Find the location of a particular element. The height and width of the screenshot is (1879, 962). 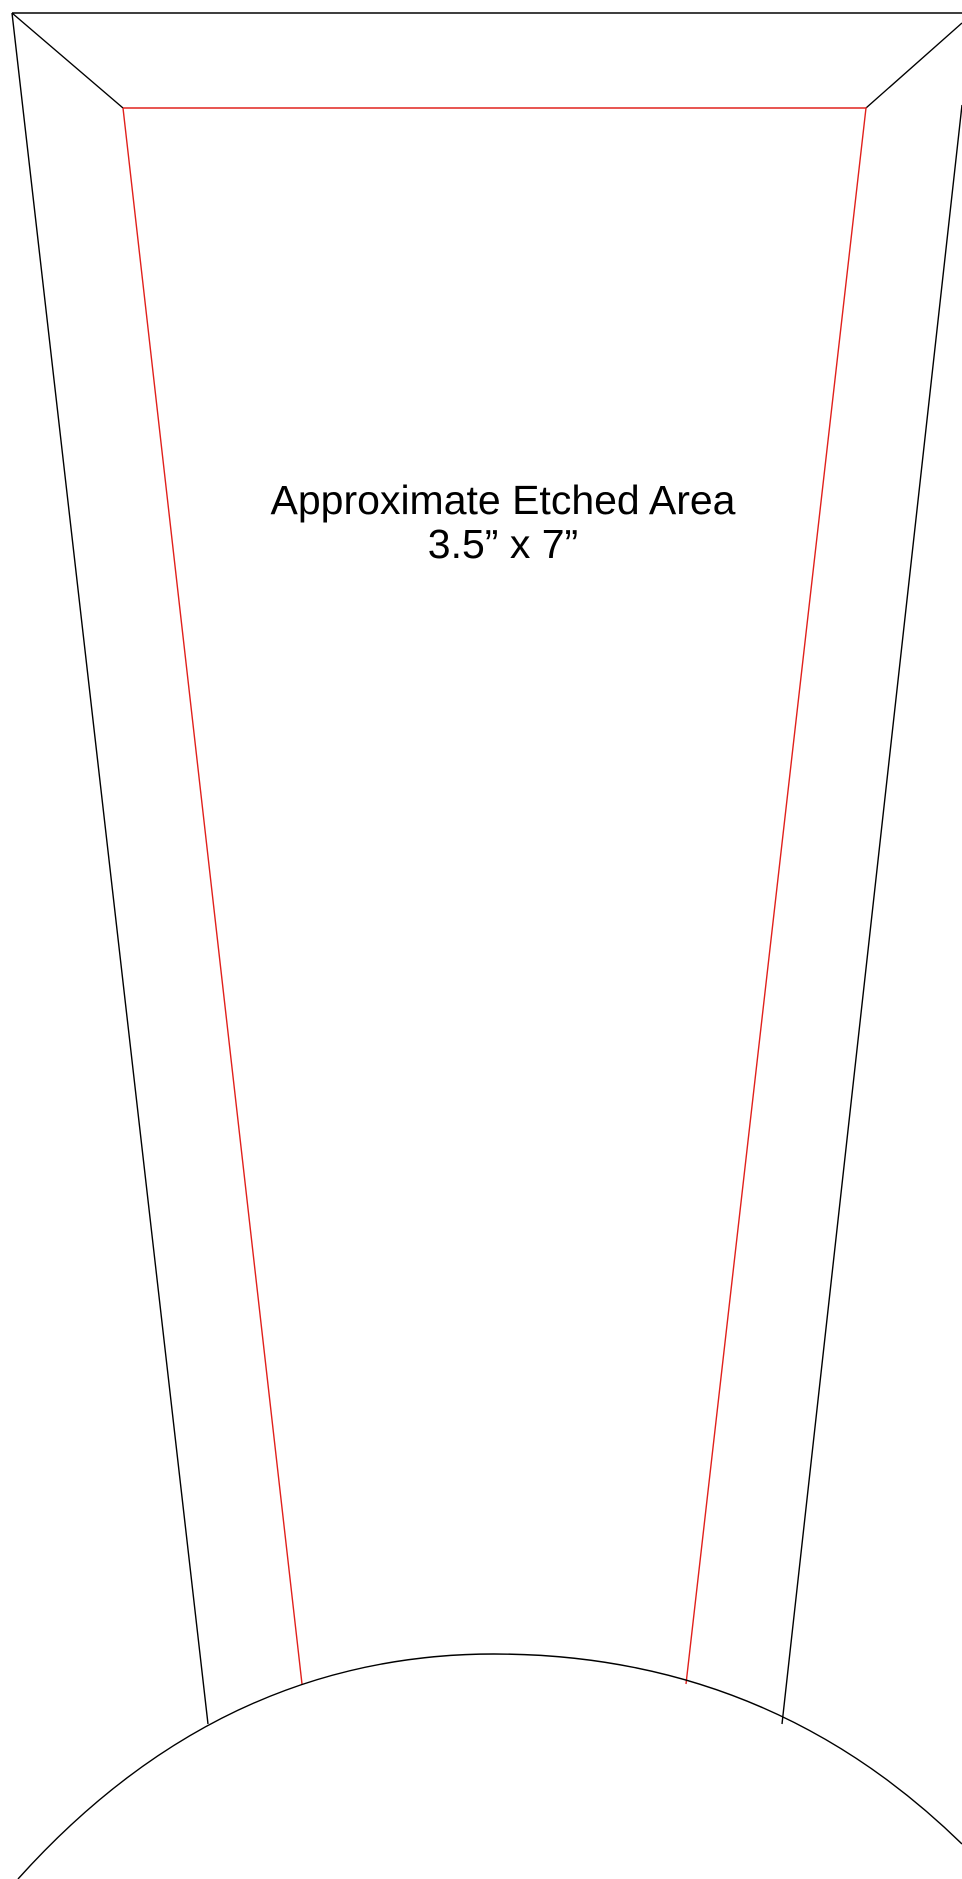

etched-area-label: Approximate Etched Area 3.5” x 7” is located at coordinates (481, 522).